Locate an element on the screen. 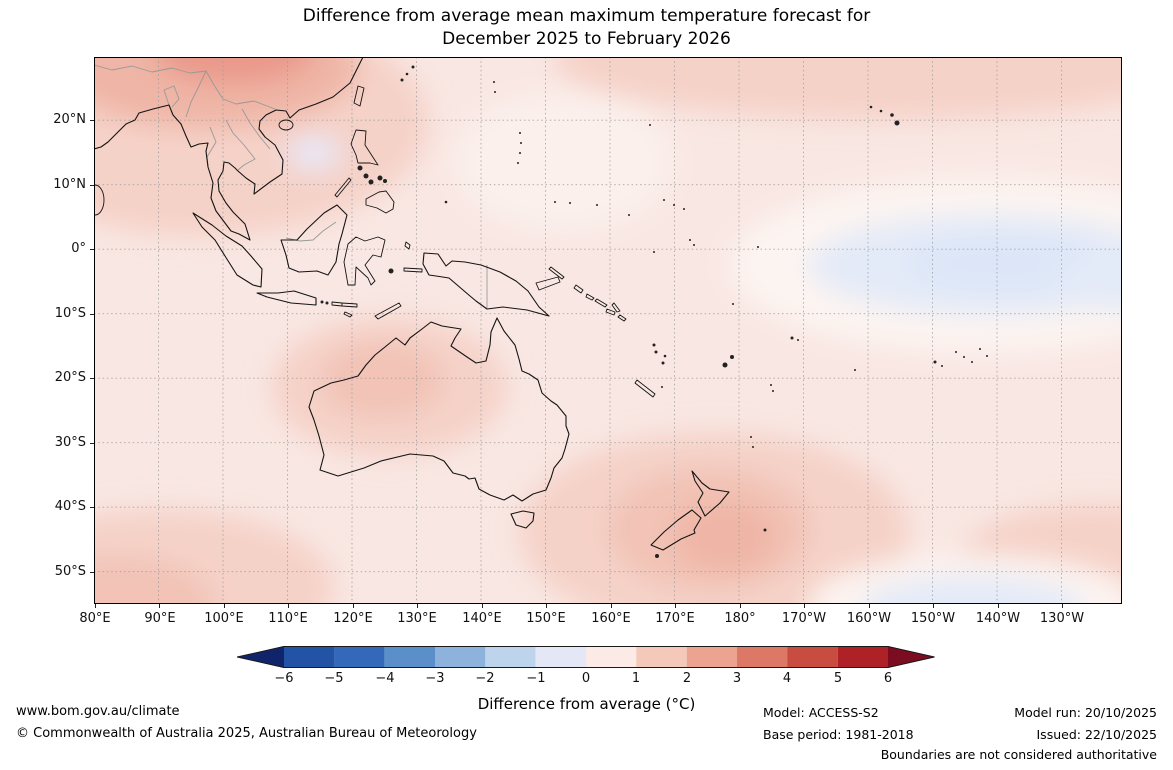 This screenshot has height=770, width=1173. lon-tick-label: 170°W is located at coordinates (804, 618).